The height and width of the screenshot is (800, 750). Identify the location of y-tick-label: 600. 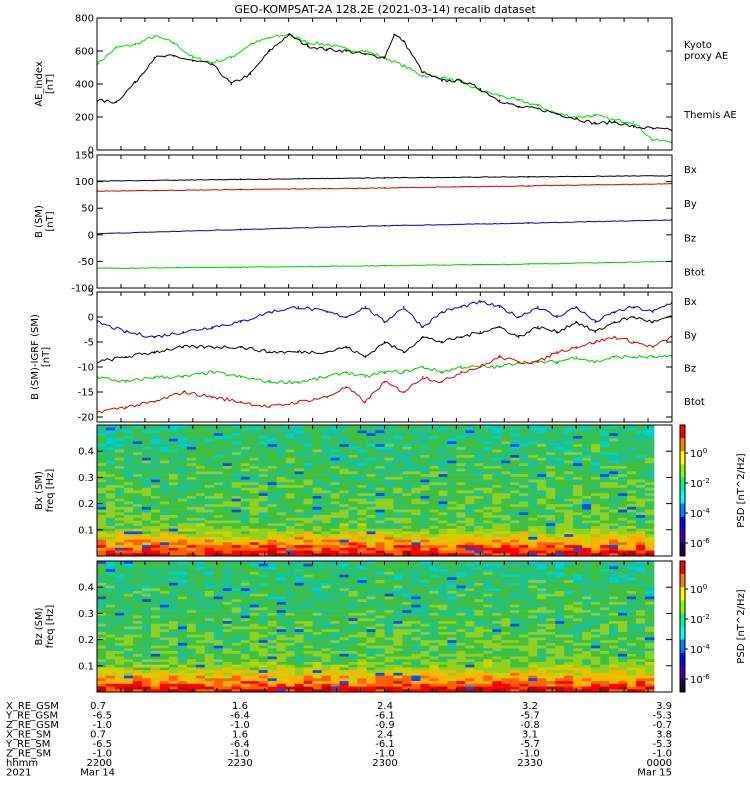
(84, 52).